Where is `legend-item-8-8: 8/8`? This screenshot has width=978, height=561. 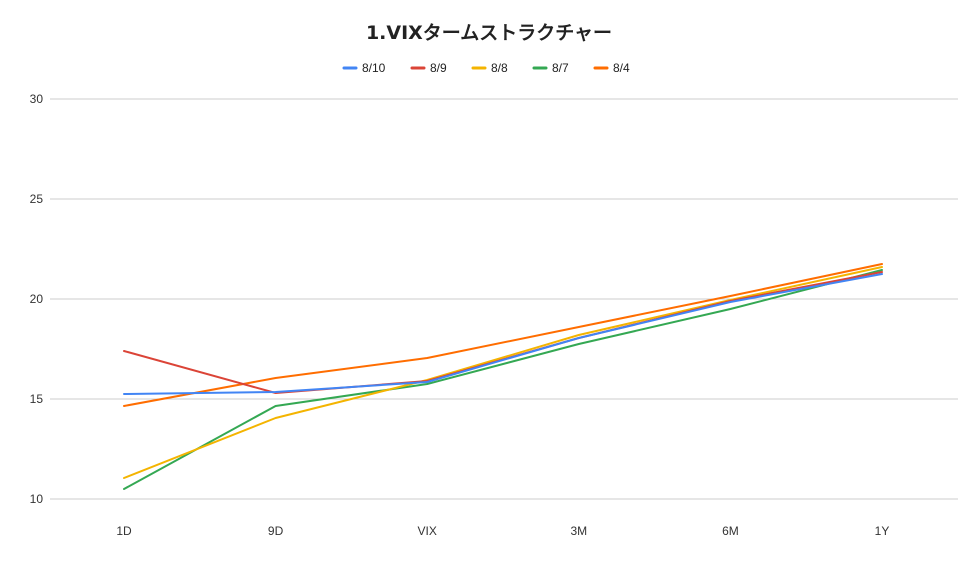
legend-item-8-8: 8/8 is located at coordinates (489, 68).